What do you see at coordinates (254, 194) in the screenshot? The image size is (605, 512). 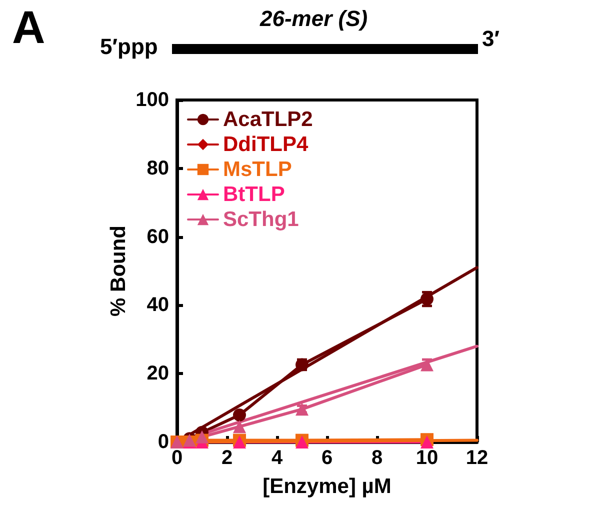 I see `legend-label: BtTLP` at bounding box center [254, 194].